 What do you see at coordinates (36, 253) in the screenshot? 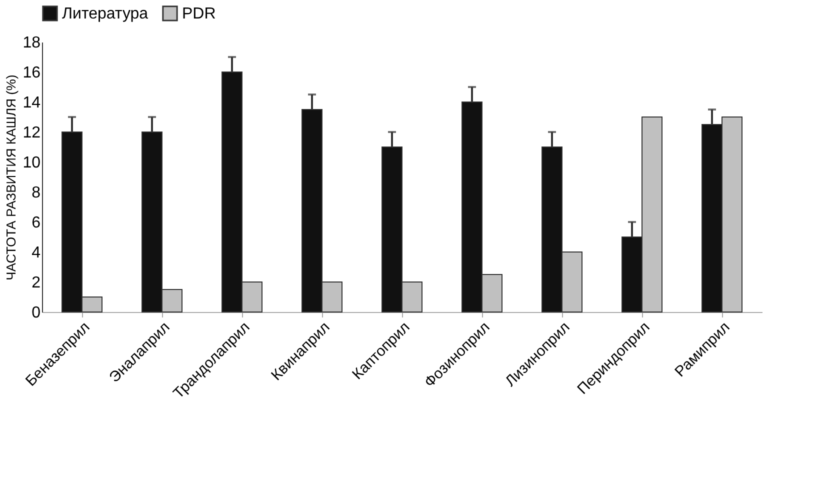
I see `y-tick-label: 4` at bounding box center [36, 253].